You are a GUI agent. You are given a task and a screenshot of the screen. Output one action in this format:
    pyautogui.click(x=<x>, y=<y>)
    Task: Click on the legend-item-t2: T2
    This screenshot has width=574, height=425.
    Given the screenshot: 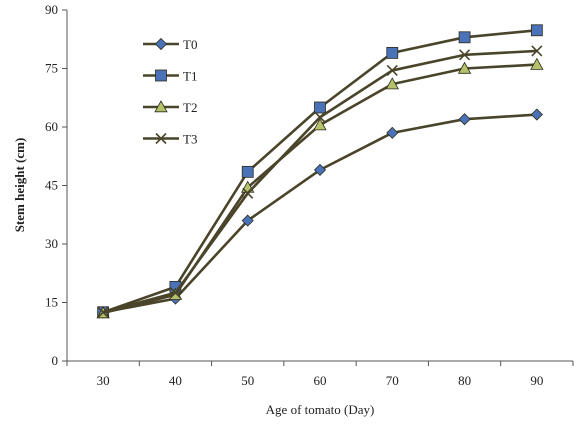 What is the action you would take?
    pyautogui.click(x=170, y=107)
    